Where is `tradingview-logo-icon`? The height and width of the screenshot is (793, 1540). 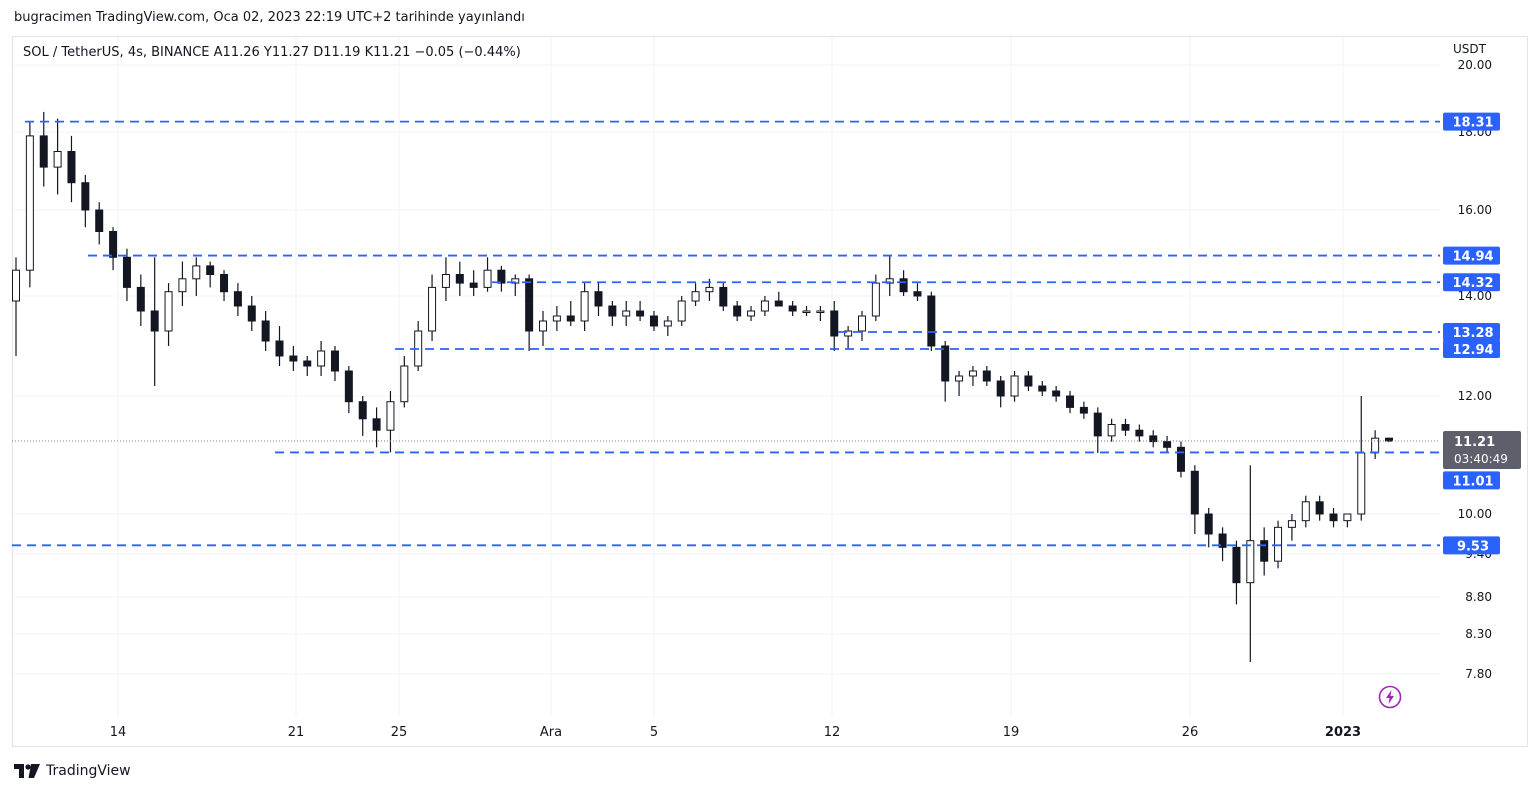
tradingview-logo-icon is located at coordinates (27, 771).